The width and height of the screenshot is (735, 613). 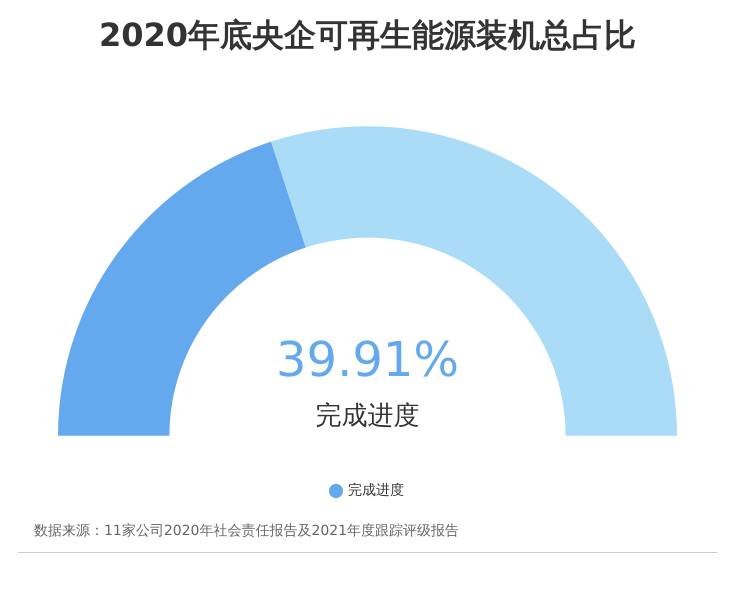 I want to click on source-note: 数据来源：11家公司2020年社会责任报告及2021年度跟踪评级报告, so click(x=367, y=530).